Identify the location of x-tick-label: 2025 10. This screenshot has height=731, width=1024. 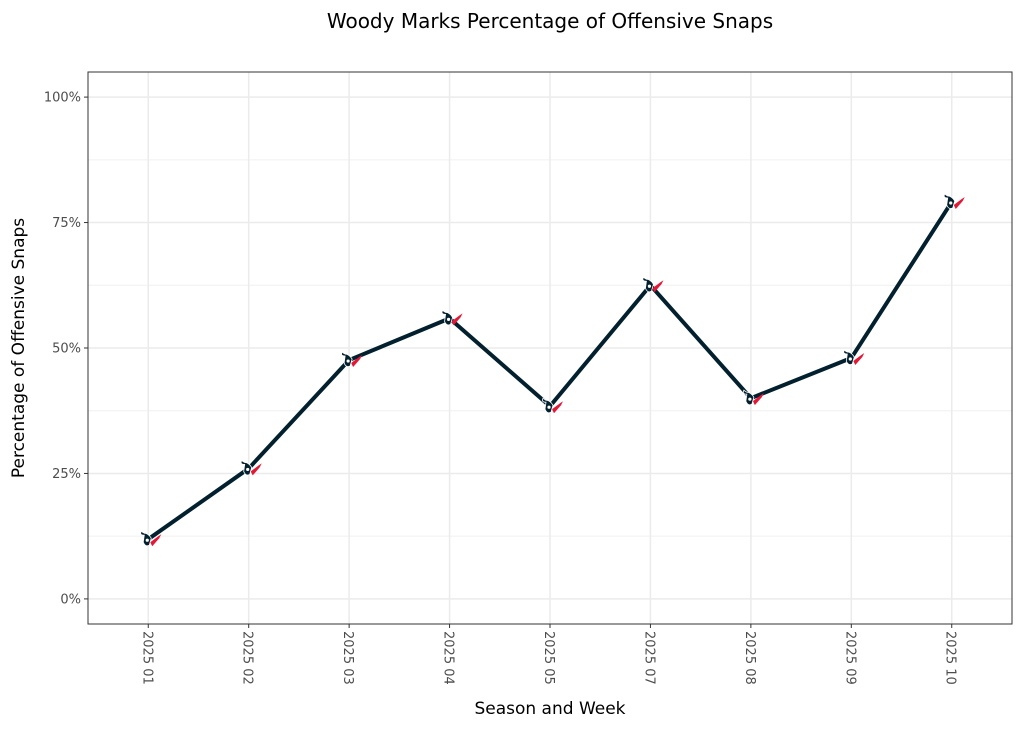
(950, 658).